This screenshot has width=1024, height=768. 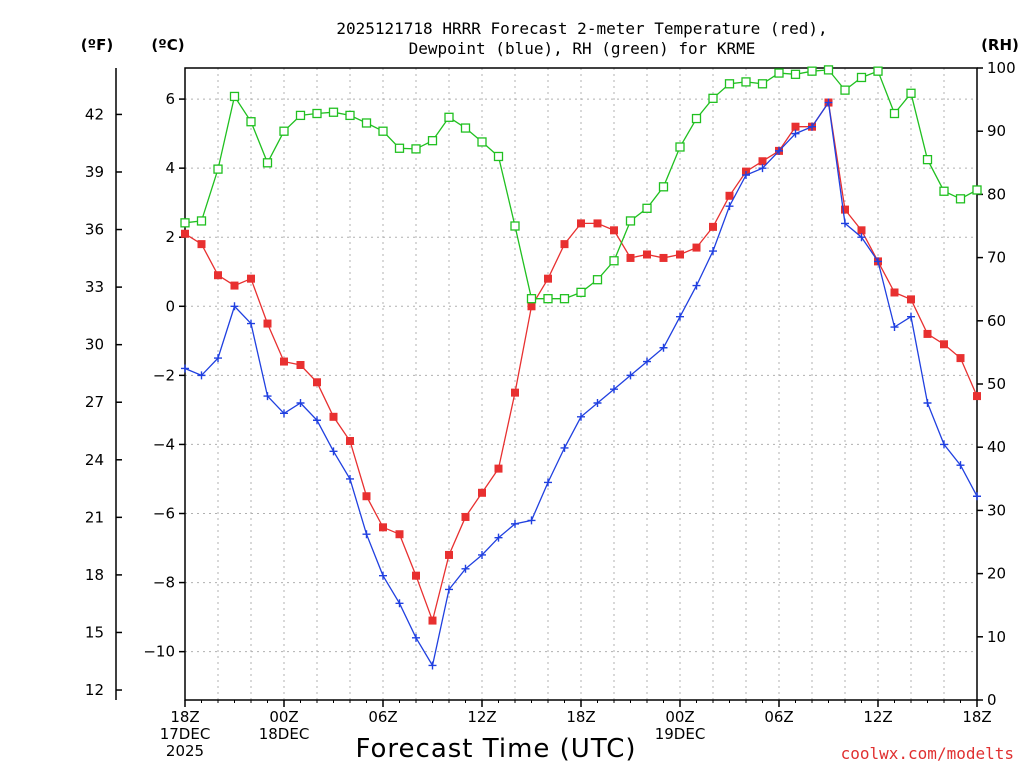 What do you see at coordinates (481, 717) in the screenshot?
I see `x-tick-label: 12Z` at bounding box center [481, 717].